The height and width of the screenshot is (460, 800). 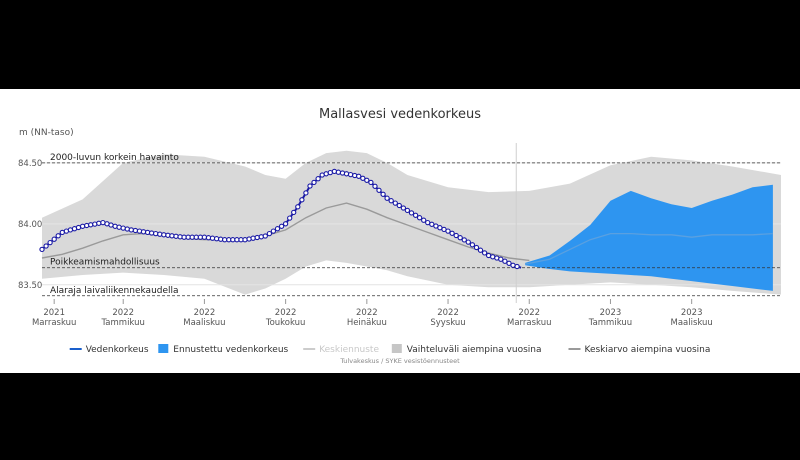 I want to click on legend-item: Keskiarvo aiempina vuosina, so click(x=639, y=350).